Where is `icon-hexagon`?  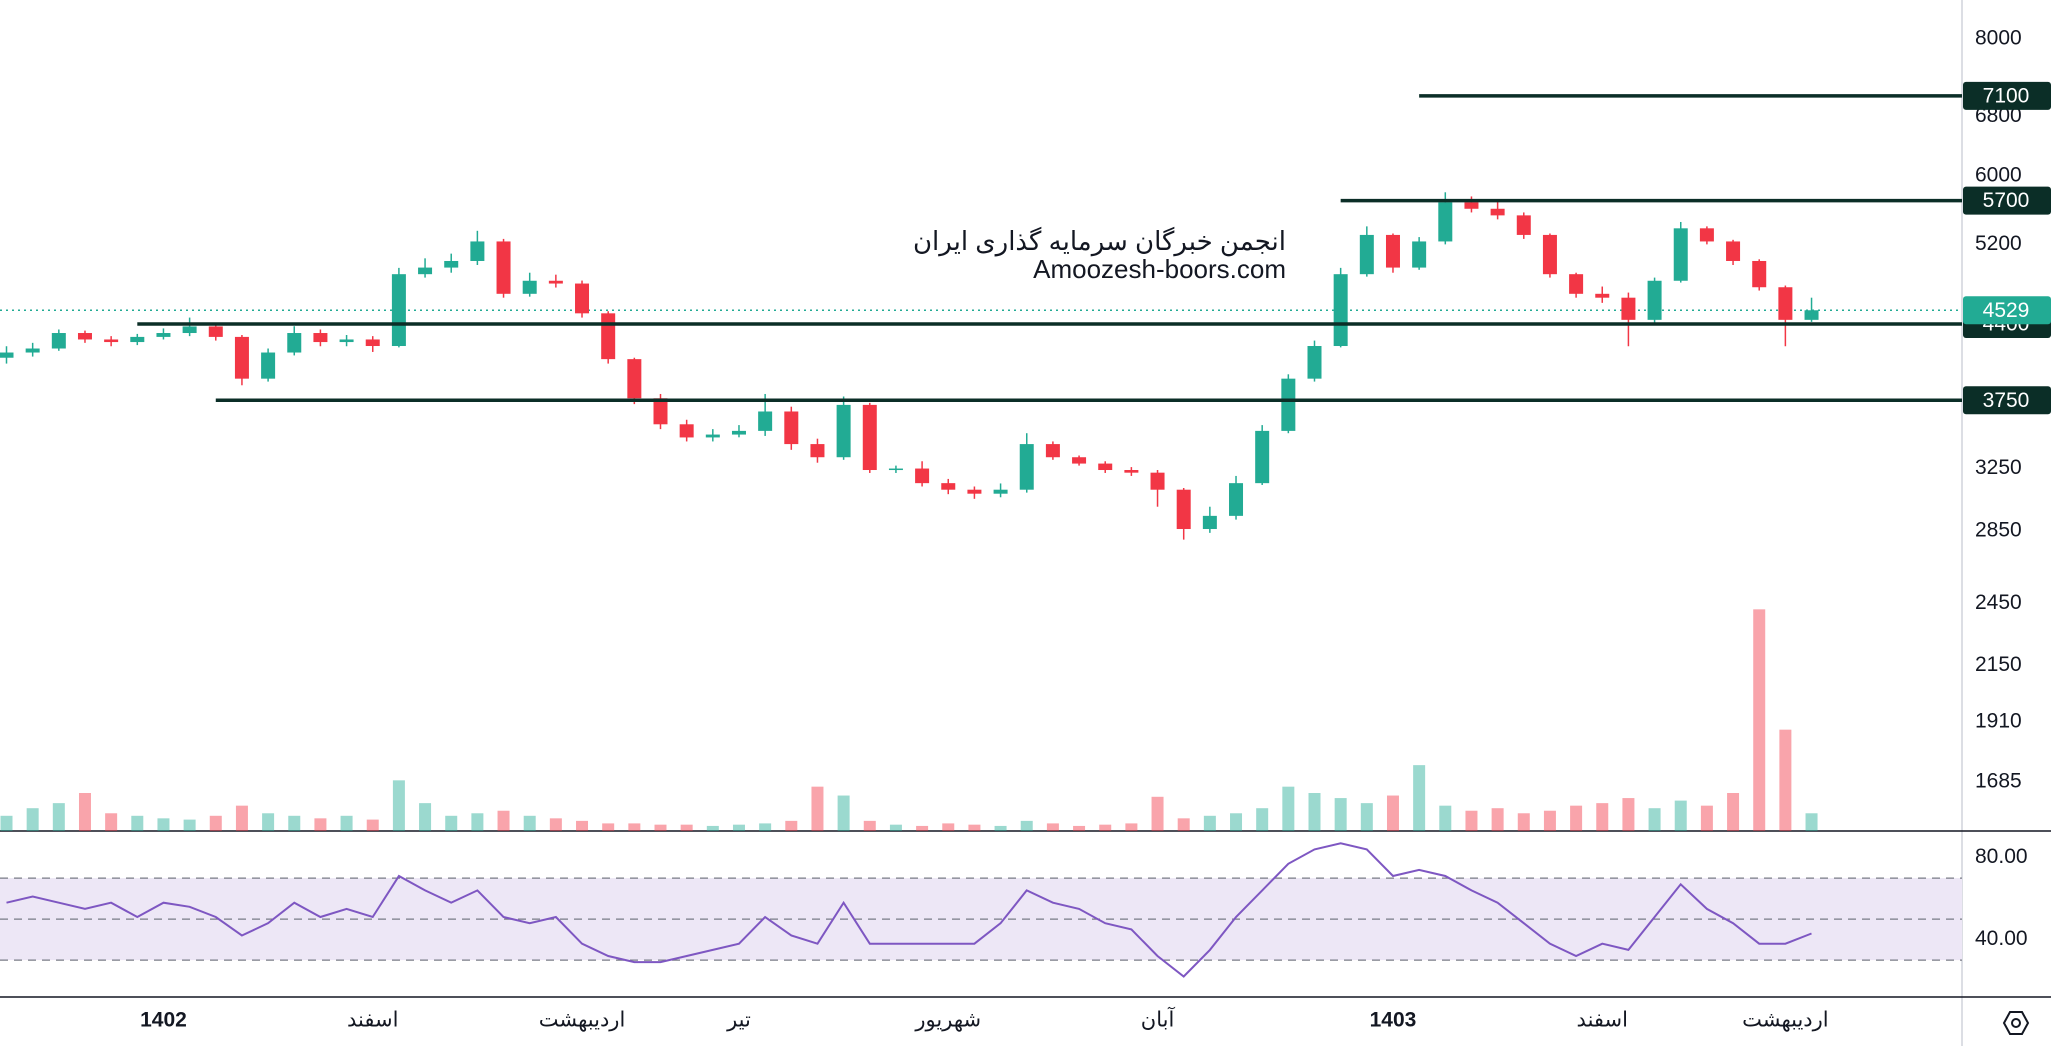 icon-hexagon is located at coordinates (2016, 1023).